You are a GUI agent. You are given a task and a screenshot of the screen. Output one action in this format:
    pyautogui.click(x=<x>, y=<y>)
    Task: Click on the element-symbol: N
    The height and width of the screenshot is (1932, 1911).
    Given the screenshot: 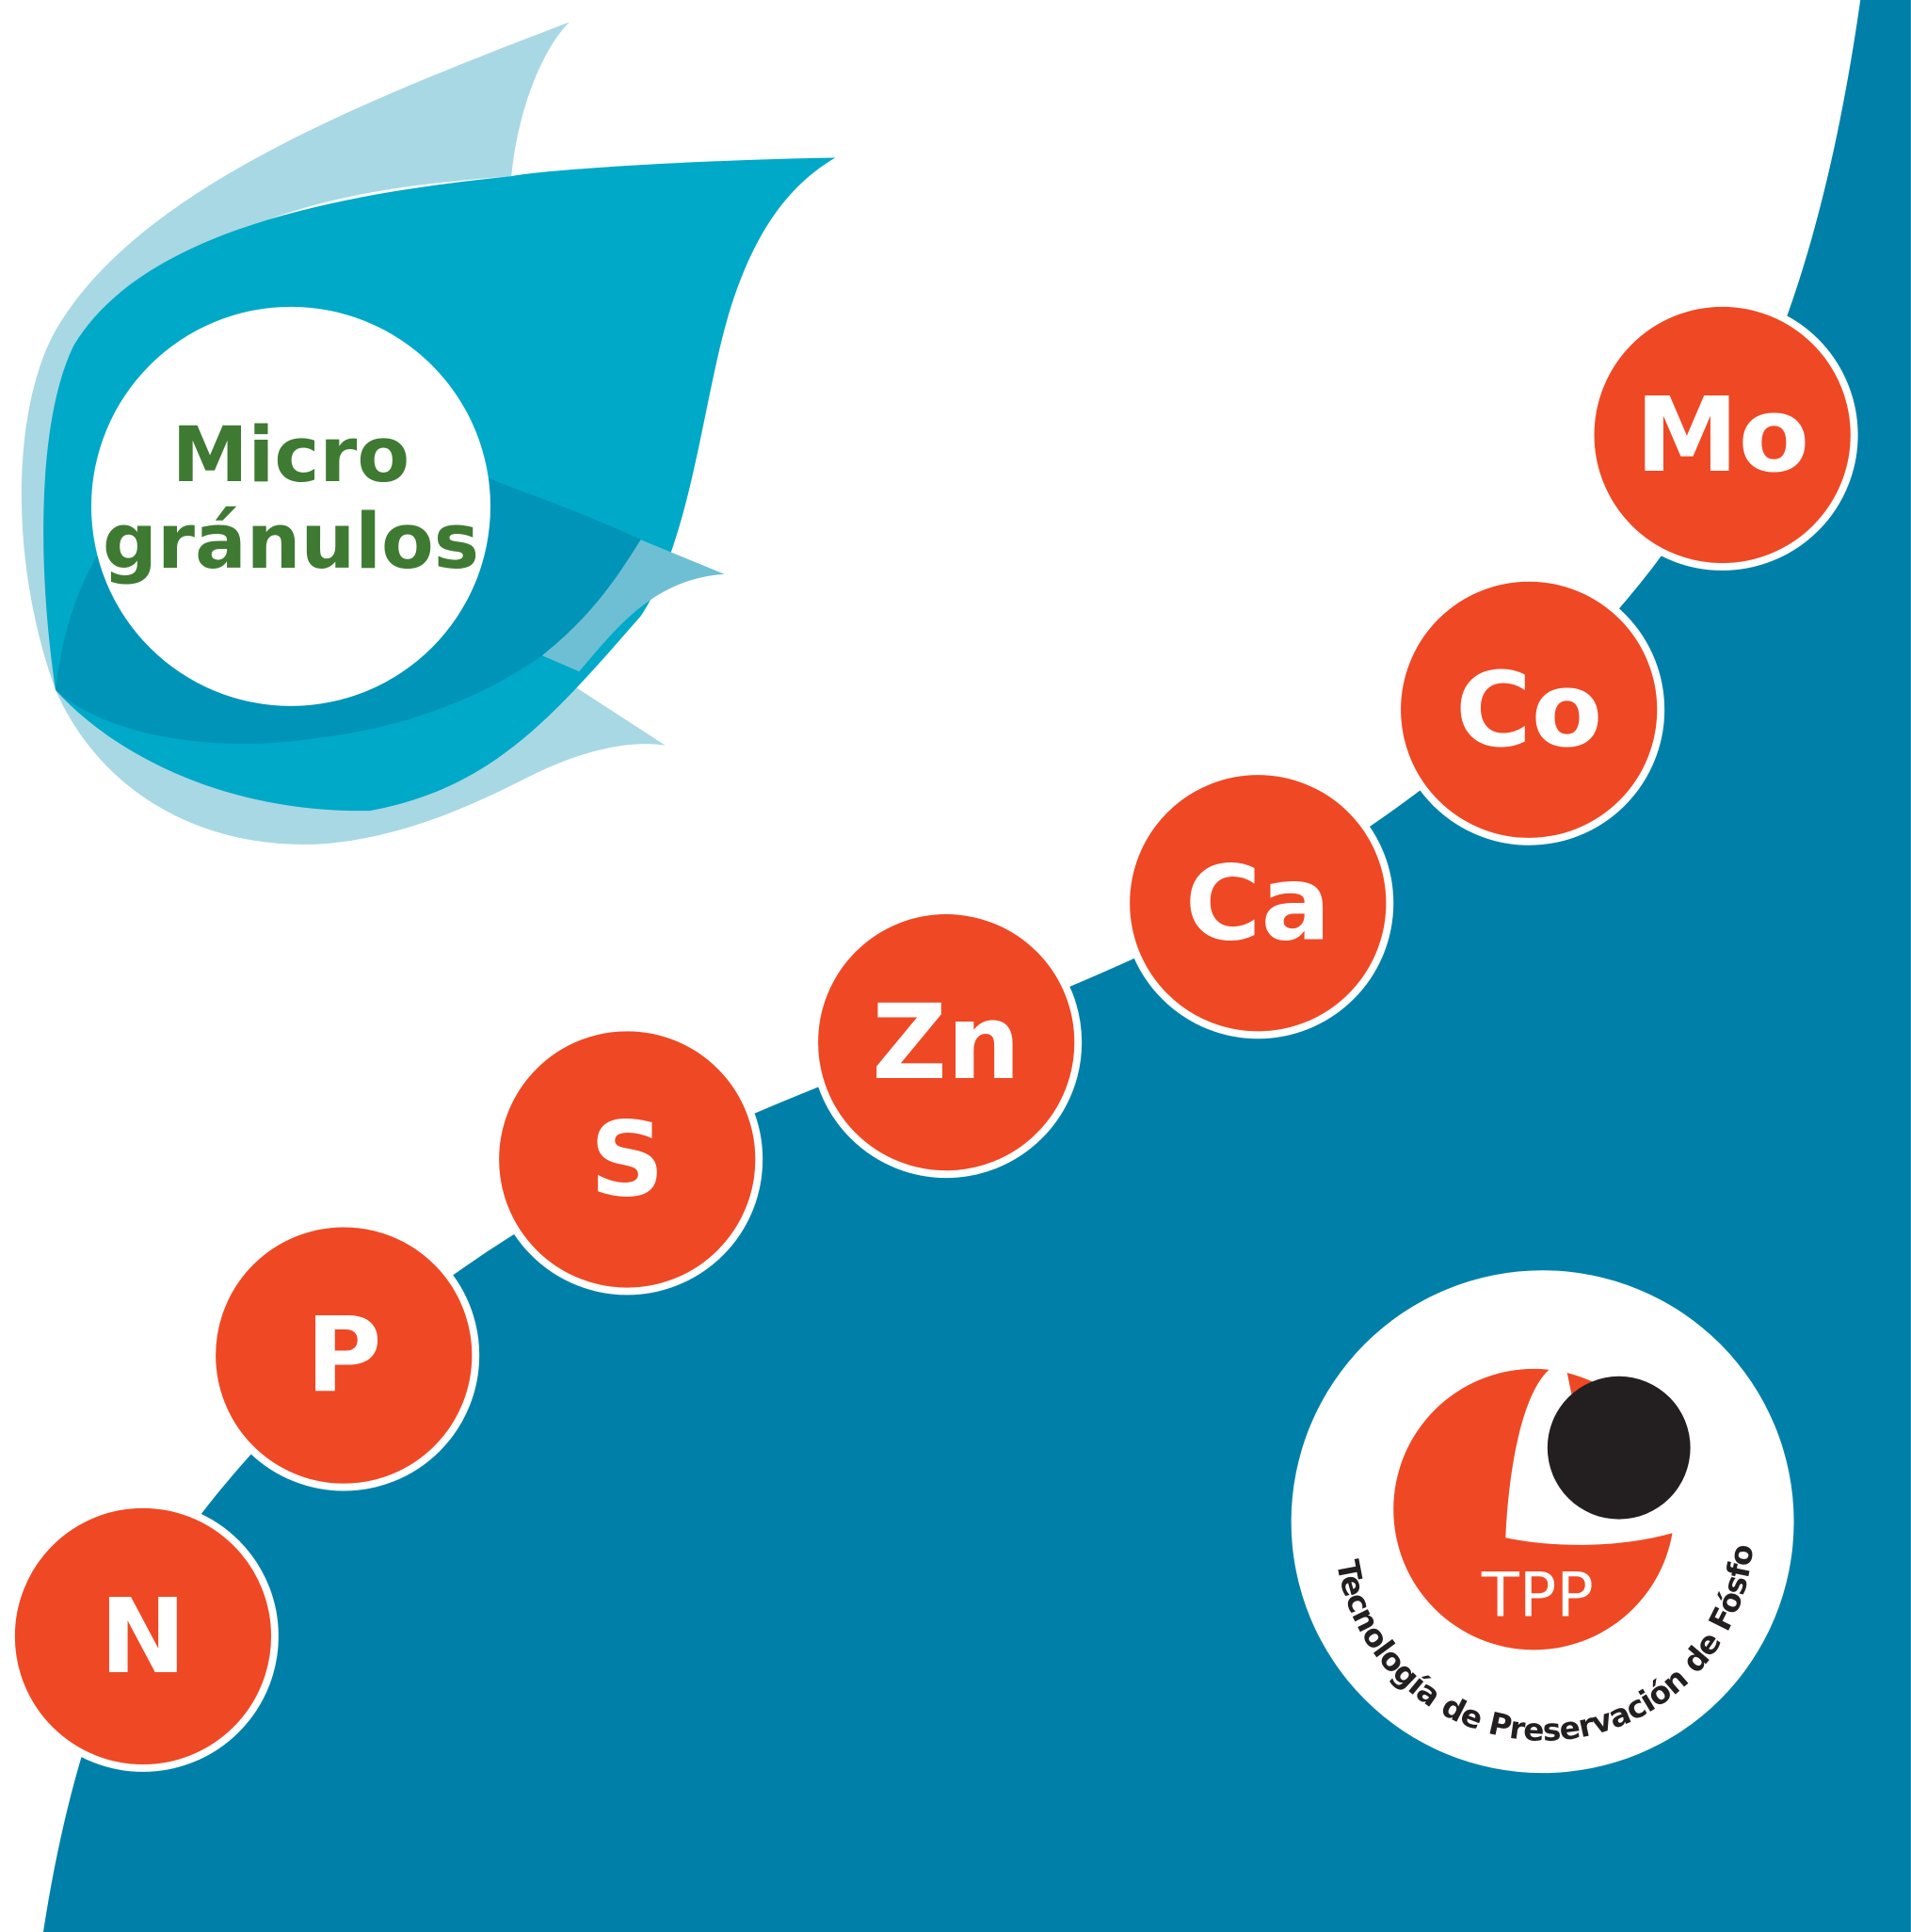 What is the action you would take?
    pyautogui.click(x=143, y=1636)
    